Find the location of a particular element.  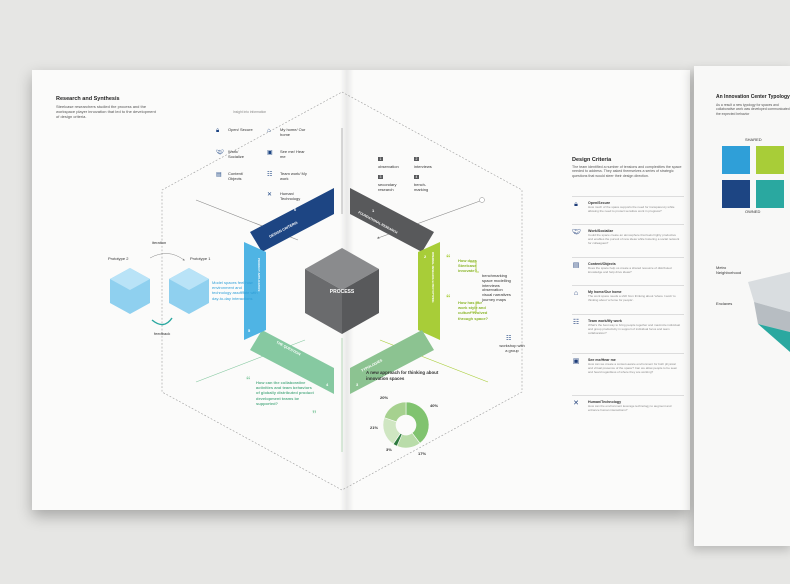

process-cube-left is located at coordinates (323, 301).